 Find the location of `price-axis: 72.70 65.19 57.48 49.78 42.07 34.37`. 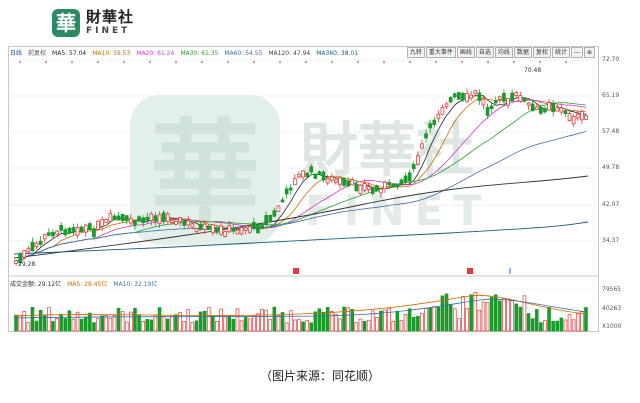

price-axis: 72.70 65.19 57.48 49.78 42.07 34.37 is located at coordinates (618, 156).